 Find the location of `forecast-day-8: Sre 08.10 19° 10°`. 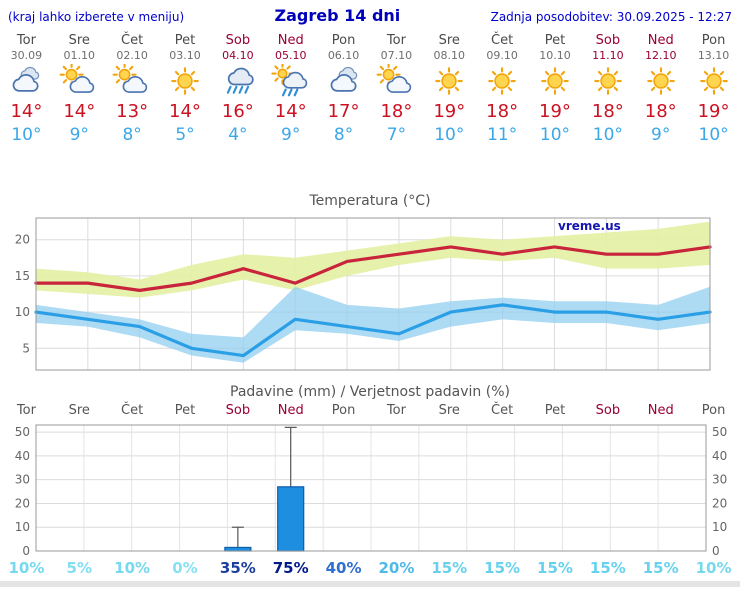

forecast-day-8: Sre 08.10 19° 10° is located at coordinates (449, 89).